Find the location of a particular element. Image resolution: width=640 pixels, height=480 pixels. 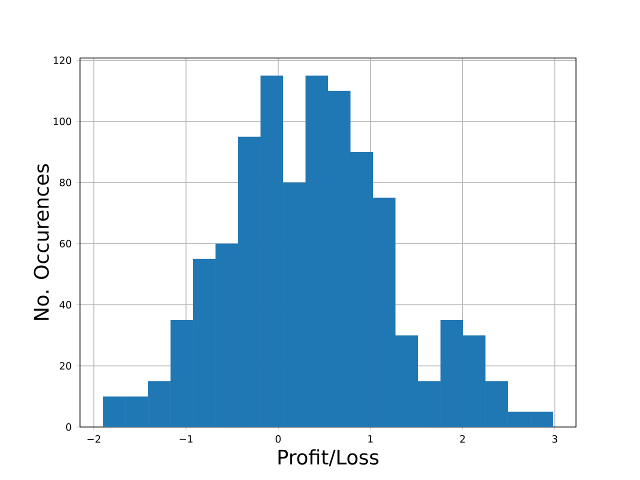

y-tick-label: 80 is located at coordinates (66, 182).